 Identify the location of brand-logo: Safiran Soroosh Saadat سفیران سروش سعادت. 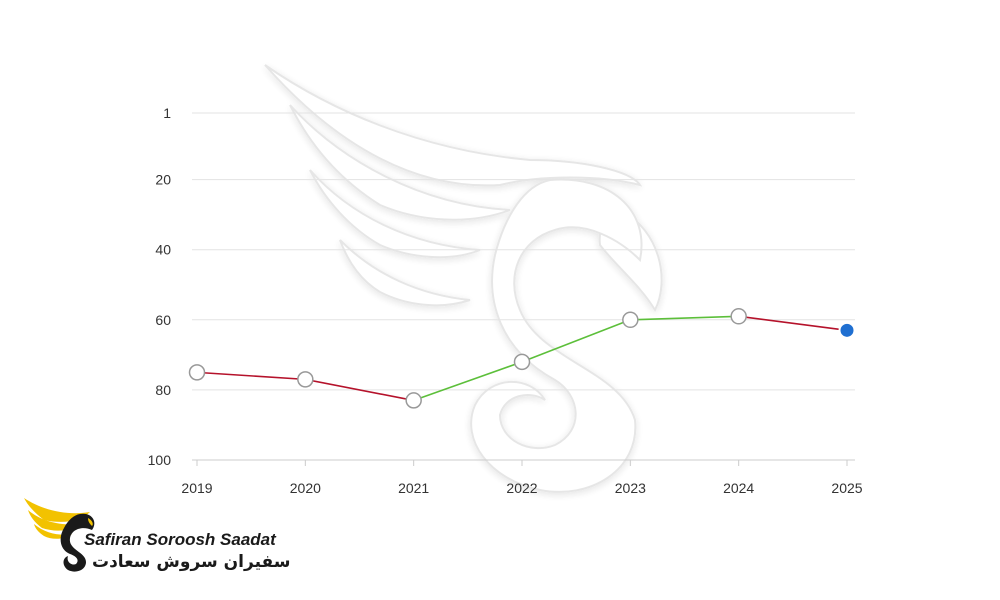
(162, 539).